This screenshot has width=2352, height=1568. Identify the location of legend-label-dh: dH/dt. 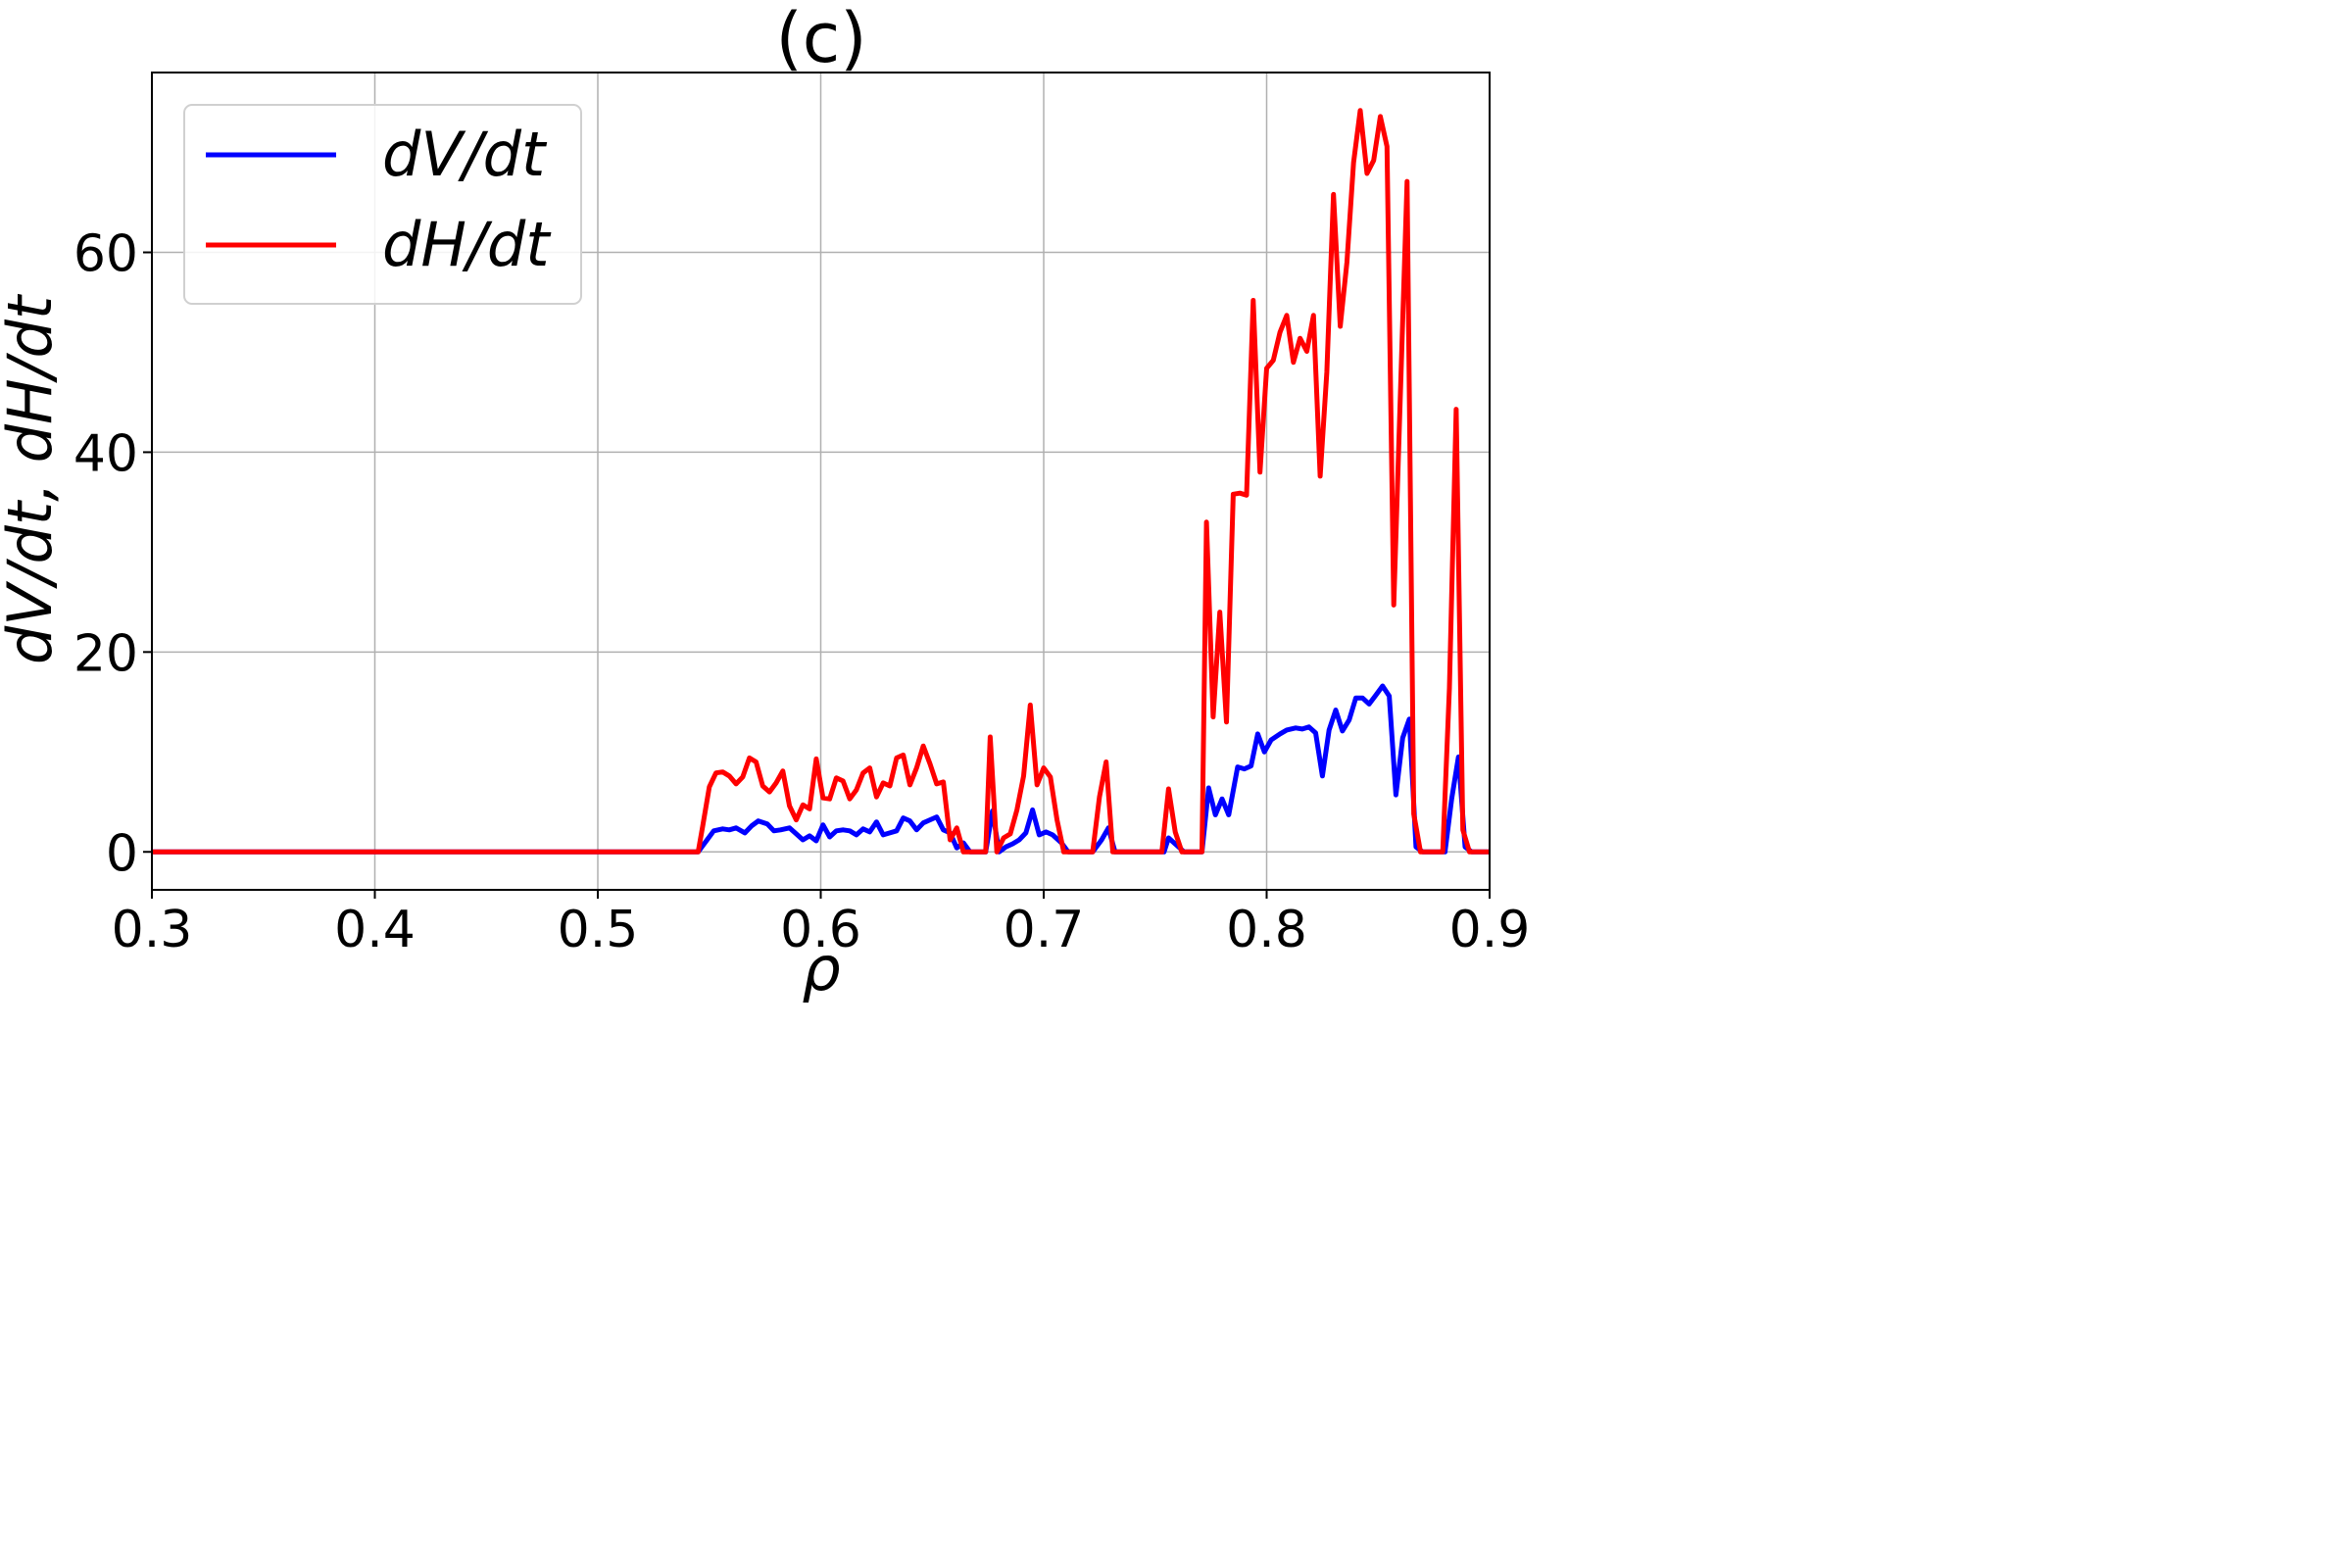
(467, 244).